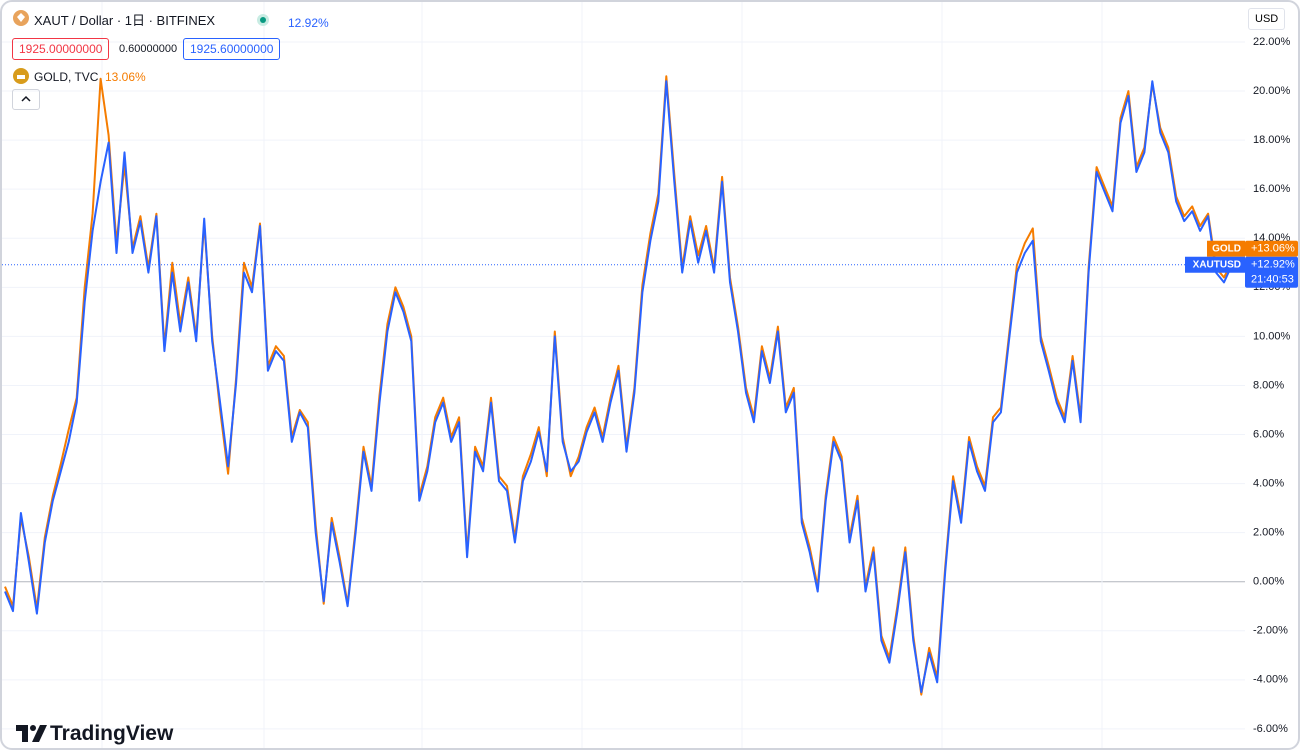 The width and height of the screenshot is (1300, 750). I want to click on series-name: XAUTUSD, so click(1217, 264).